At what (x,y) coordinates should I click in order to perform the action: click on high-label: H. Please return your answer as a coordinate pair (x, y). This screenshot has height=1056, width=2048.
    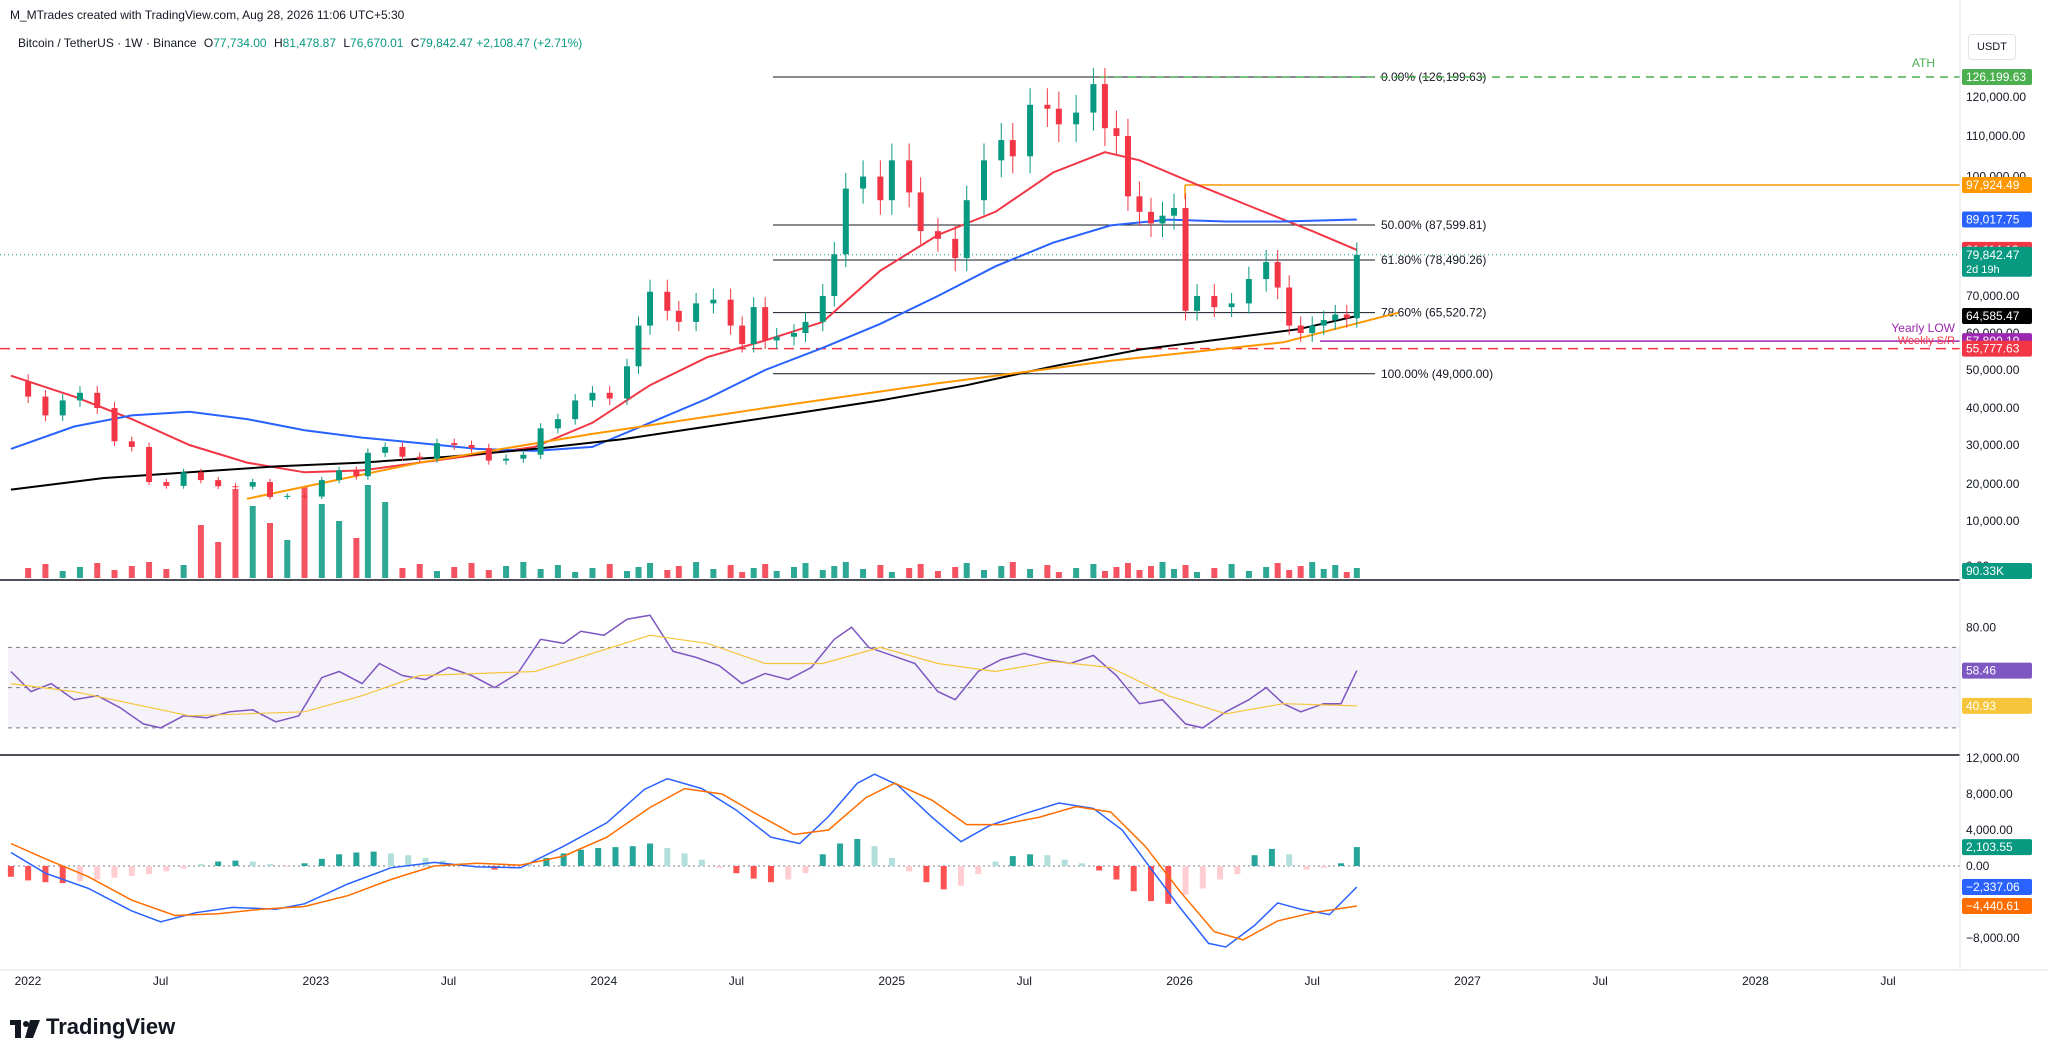
    Looking at the image, I should click on (278, 43).